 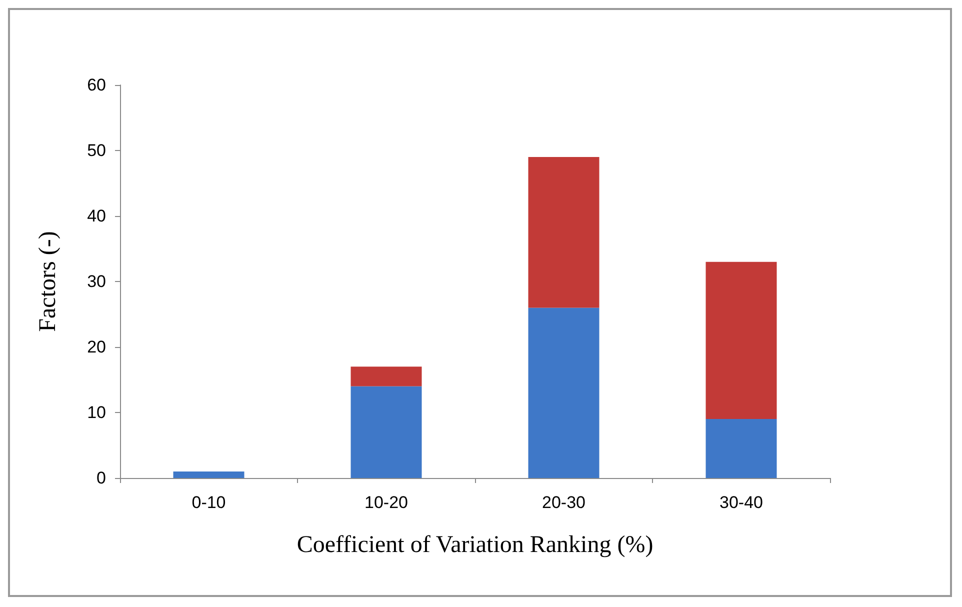 What do you see at coordinates (475, 545) in the screenshot?
I see `x-axis-title: Coefficient of Variation Ranking (%)` at bounding box center [475, 545].